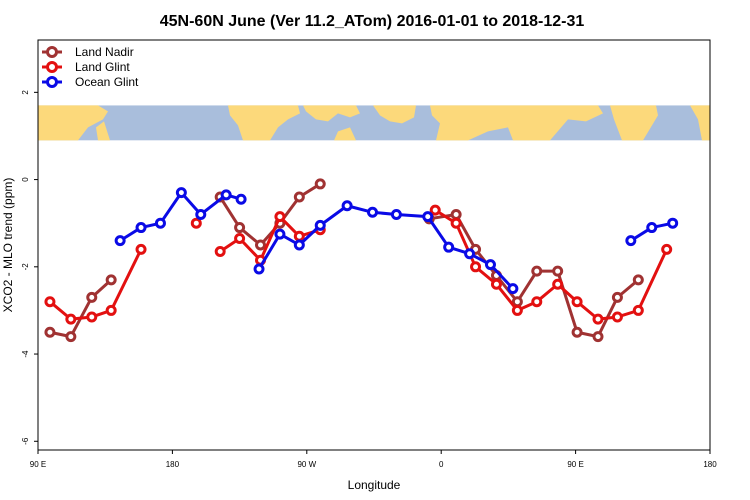 The image size is (750, 500). What do you see at coordinates (25, 354) in the screenshot?
I see `y-tick-label: -4` at bounding box center [25, 354].